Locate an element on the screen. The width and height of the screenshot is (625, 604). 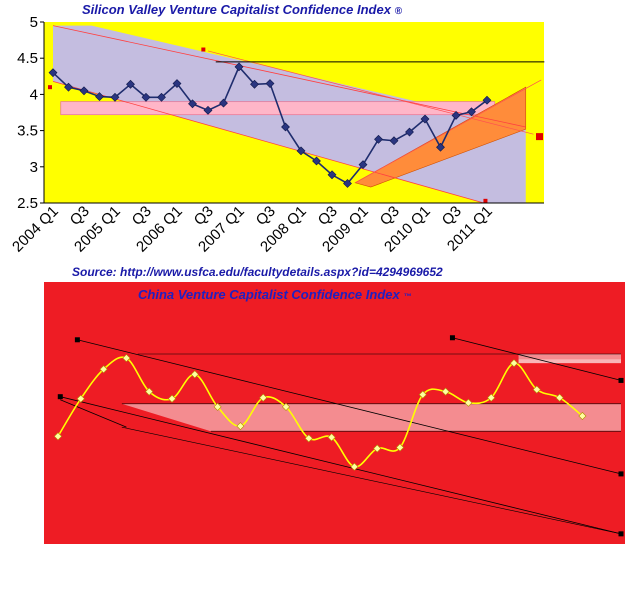
sv-y-tick-label: 4.5 is located at coordinates (27, 58).